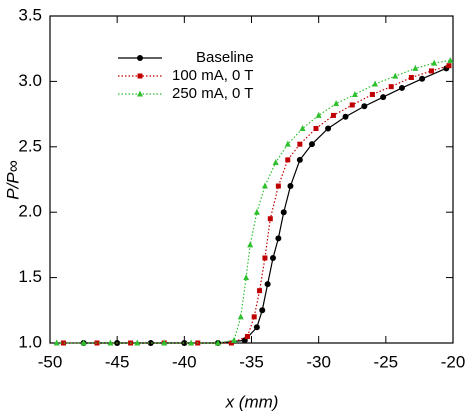 The height and width of the screenshot is (415, 474). What do you see at coordinates (251, 361) in the screenshot?
I see `x-tick-label: -35` at bounding box center [251, 361].